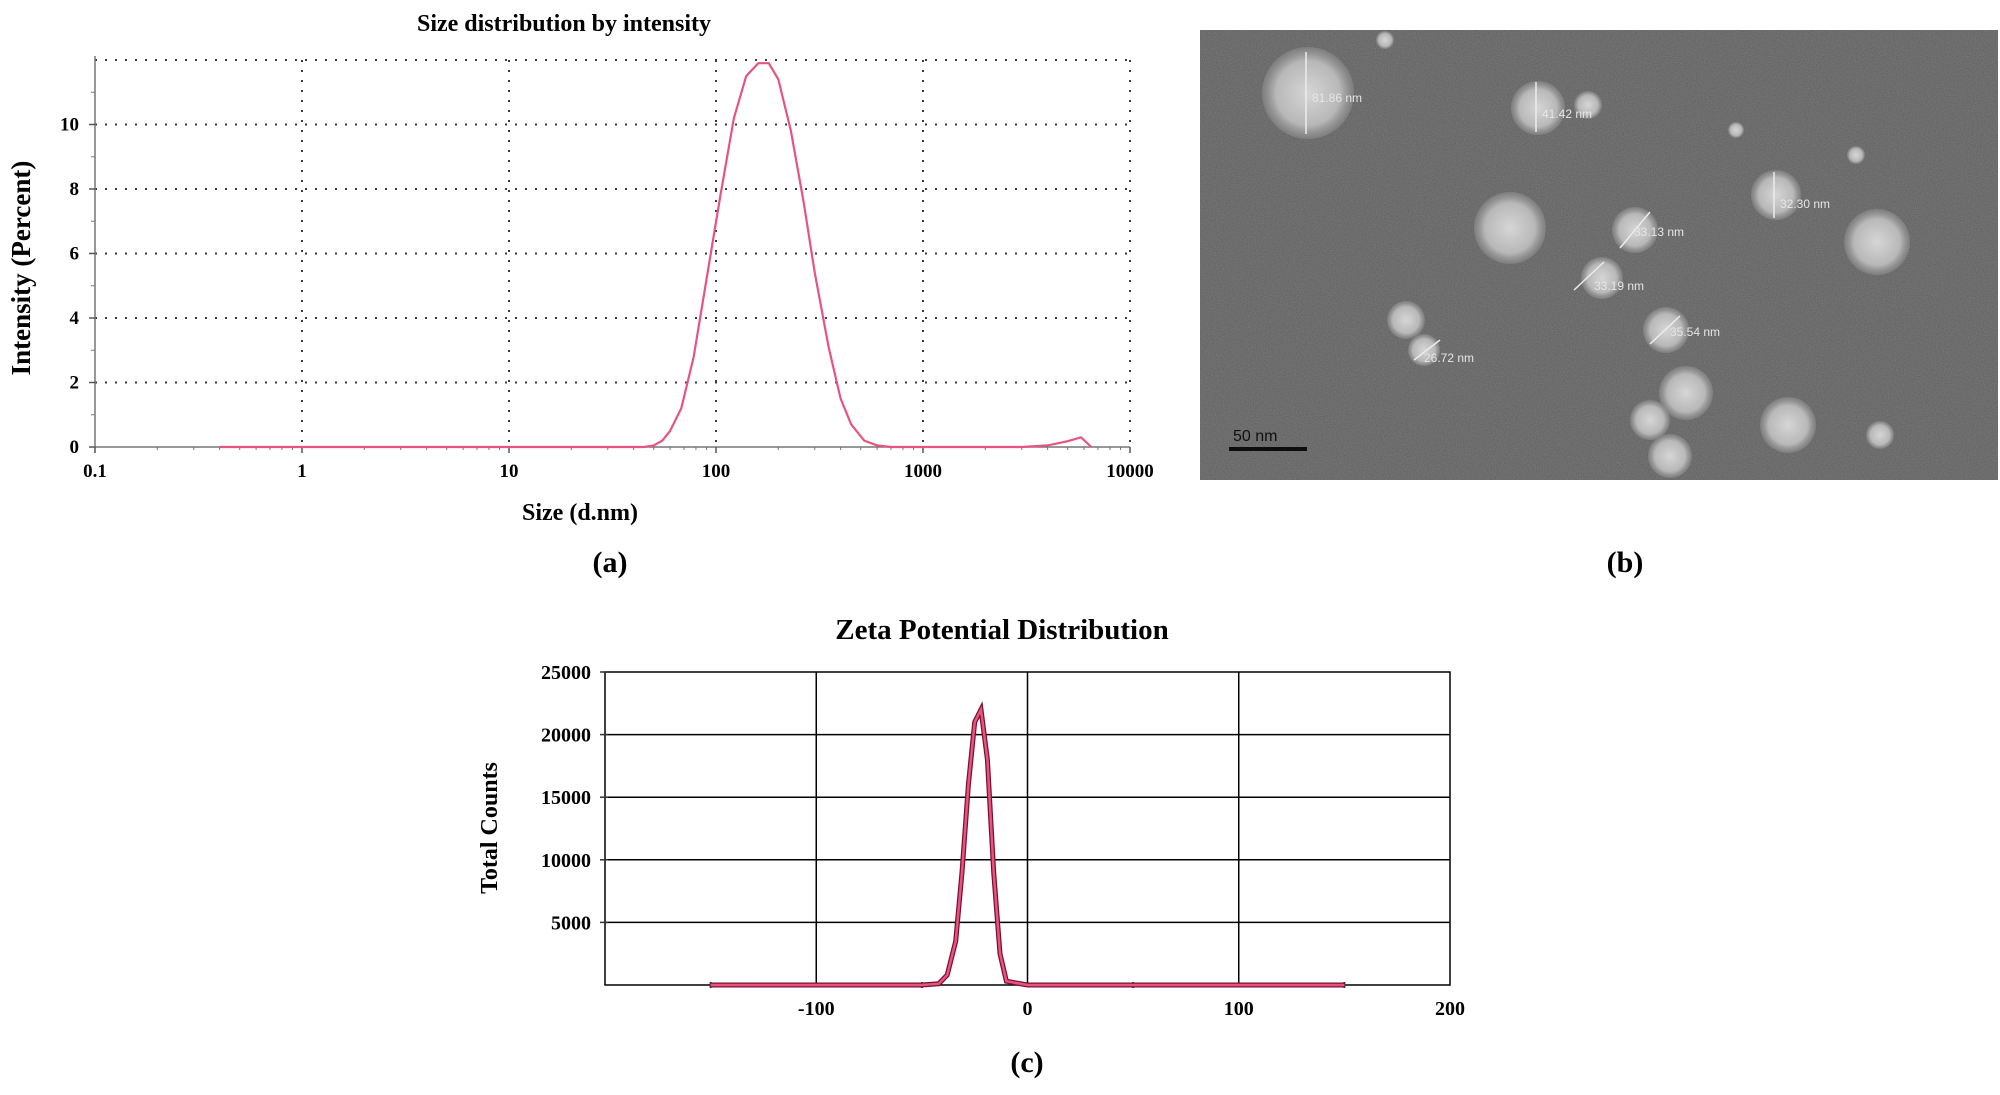 The width and height of the screenshot is (2000, 1095). I want to click on chart-a-x-ticks: 0.1 1 10 100 1000 10000, so click(618, 464).